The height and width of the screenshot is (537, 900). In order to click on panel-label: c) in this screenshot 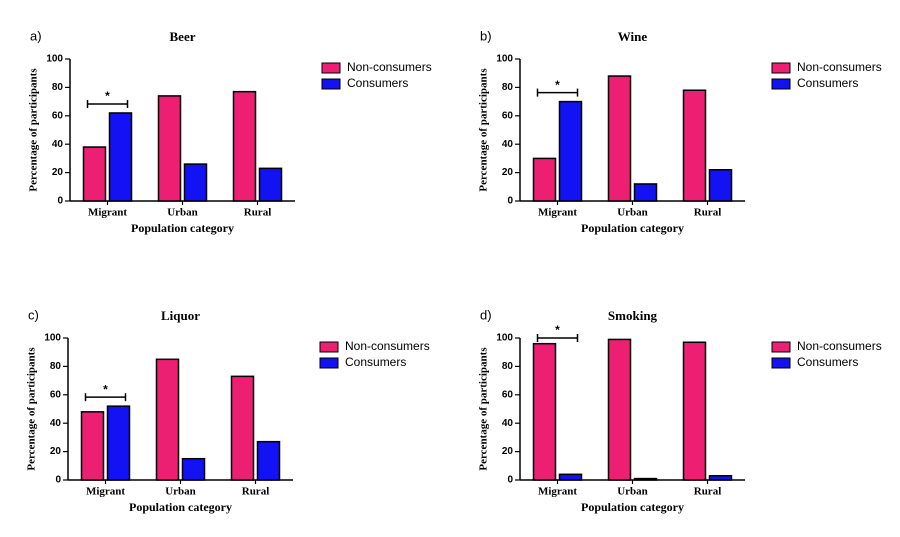, I will do `click(33, 314)`.